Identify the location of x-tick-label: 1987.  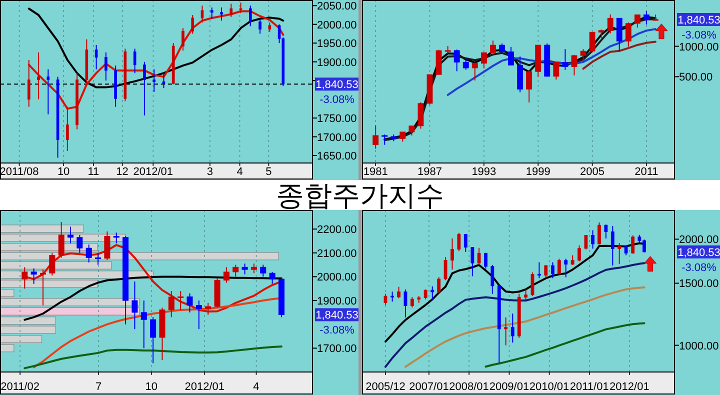
(430, 172).